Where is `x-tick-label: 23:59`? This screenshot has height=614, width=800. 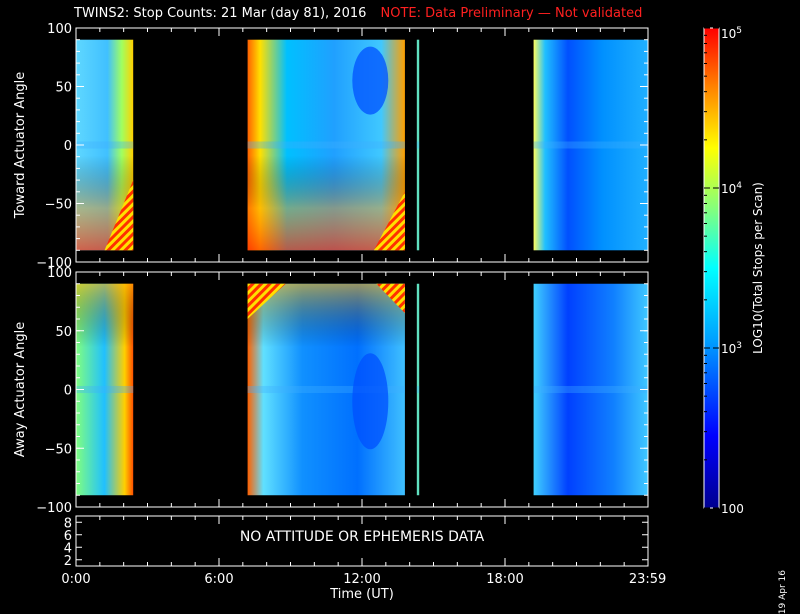 x-tick-label: 23:59 is located at coordinates (647, 579).